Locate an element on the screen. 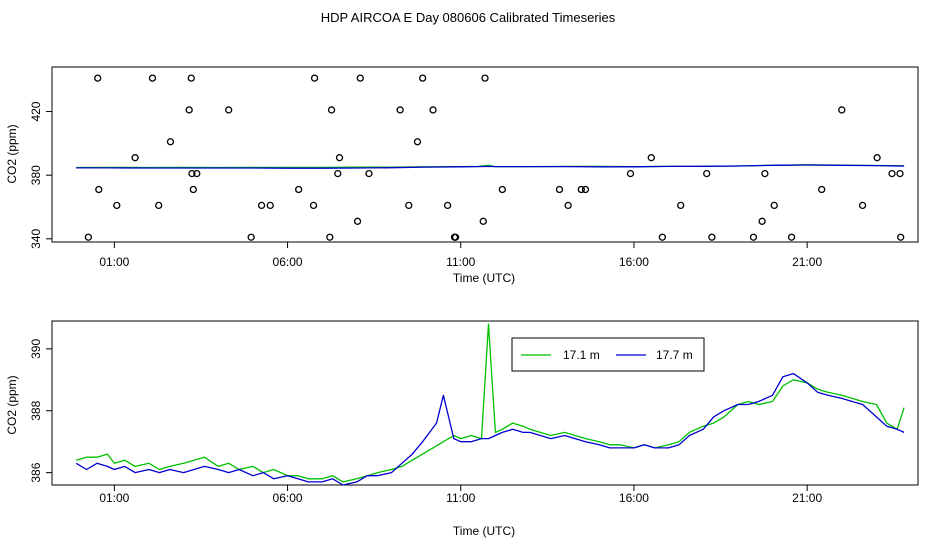  bottom-y-axis-label: CO2 (ppm) is located at coordinates (12, 404).